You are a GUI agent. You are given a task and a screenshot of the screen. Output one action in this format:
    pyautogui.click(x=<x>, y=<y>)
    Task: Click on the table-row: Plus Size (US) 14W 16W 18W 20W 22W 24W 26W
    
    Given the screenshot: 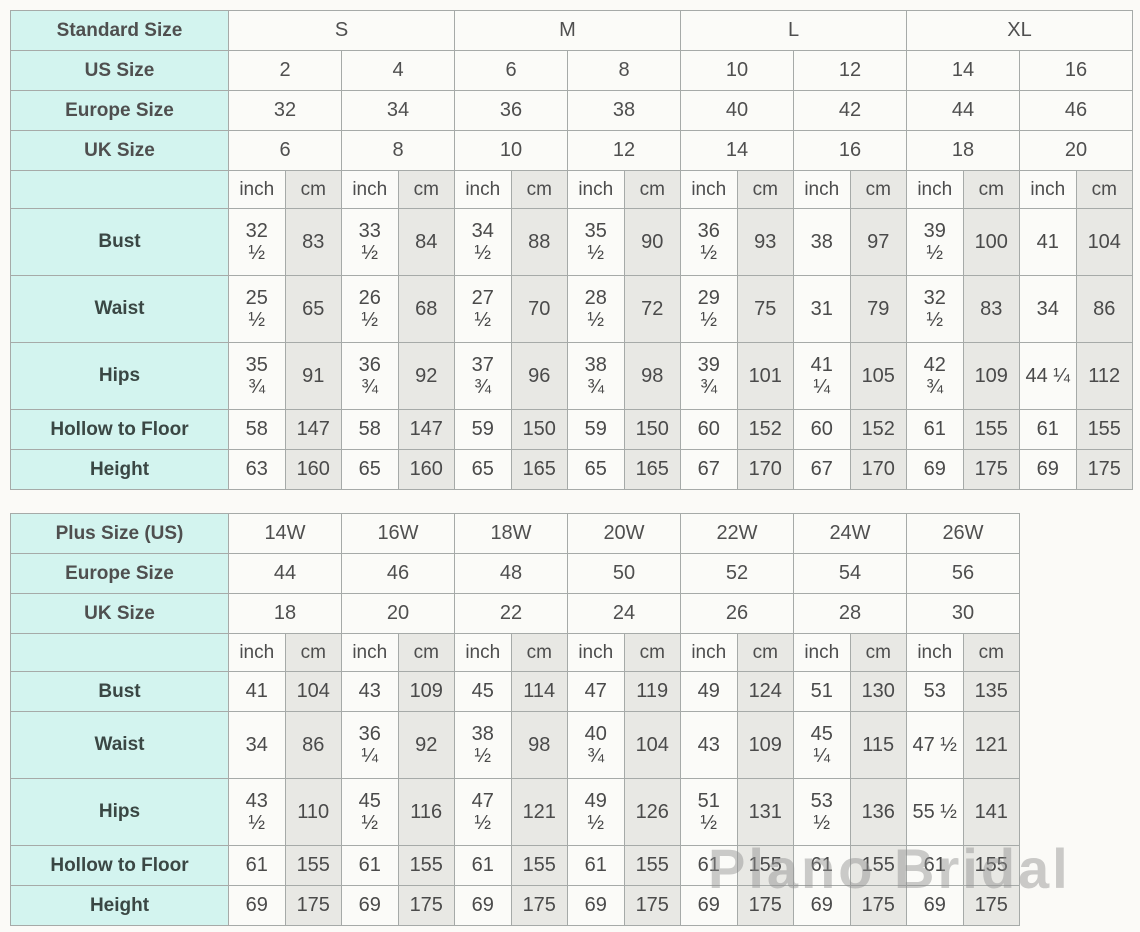 What is the action you would take?
    pyautogui.click(x=515, y=533)
    